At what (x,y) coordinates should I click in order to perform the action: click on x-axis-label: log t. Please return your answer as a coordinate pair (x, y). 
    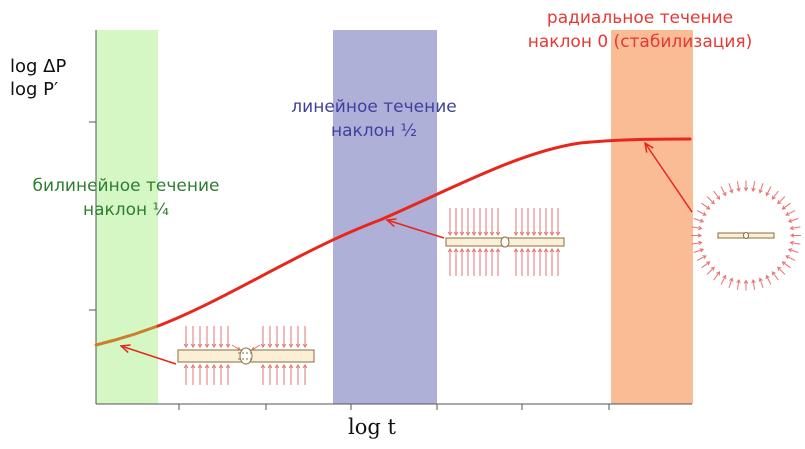
    Looking at the image, I should click on (372, 427).